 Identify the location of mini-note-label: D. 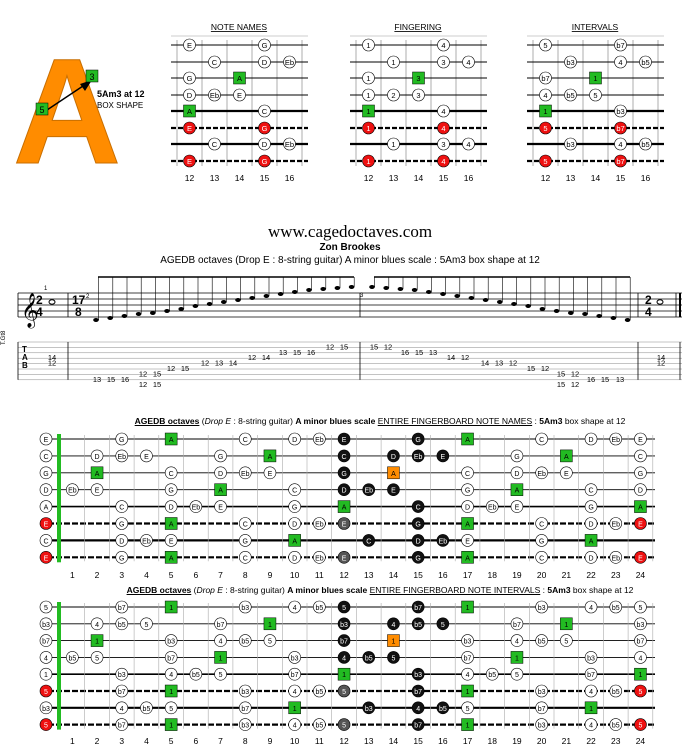
(265, 144).